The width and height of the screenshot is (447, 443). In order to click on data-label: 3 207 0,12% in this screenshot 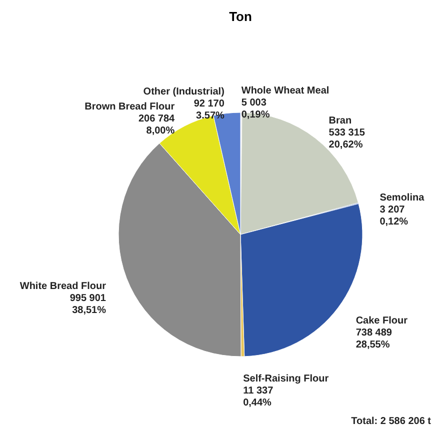, I will do `click(394, 216)`.